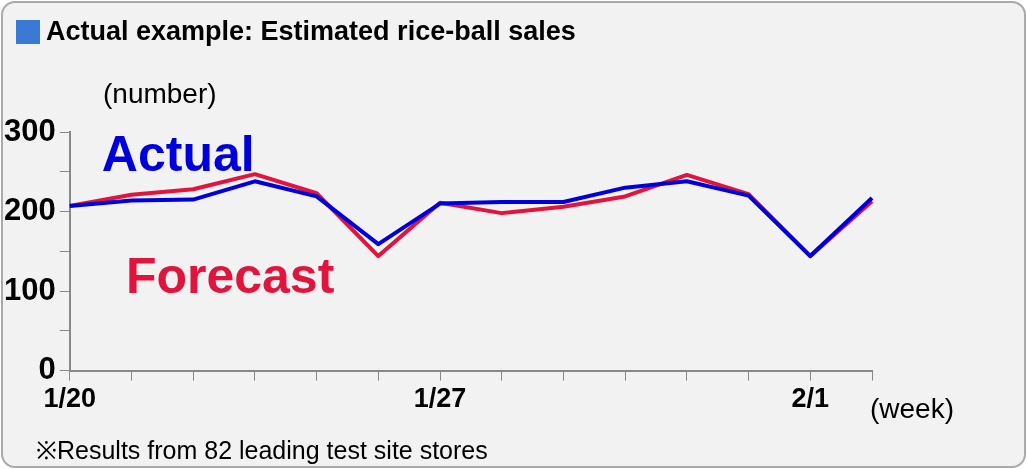 The height and width of the screenshot is (469, 1027). Describe the element at coordinates (311, 31) in the screenshot. I see `chart-title: Actual example: Estimated rice-ball sales` at that location.